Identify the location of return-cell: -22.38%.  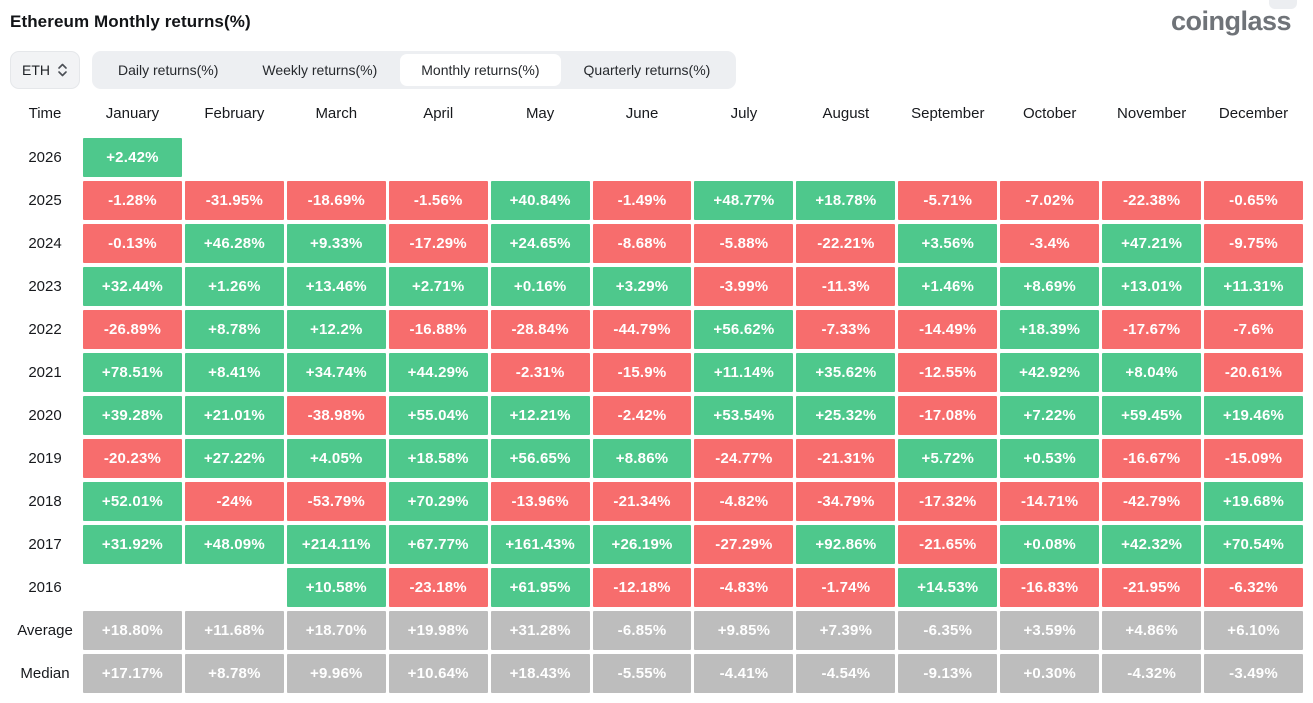
(1152, 200).